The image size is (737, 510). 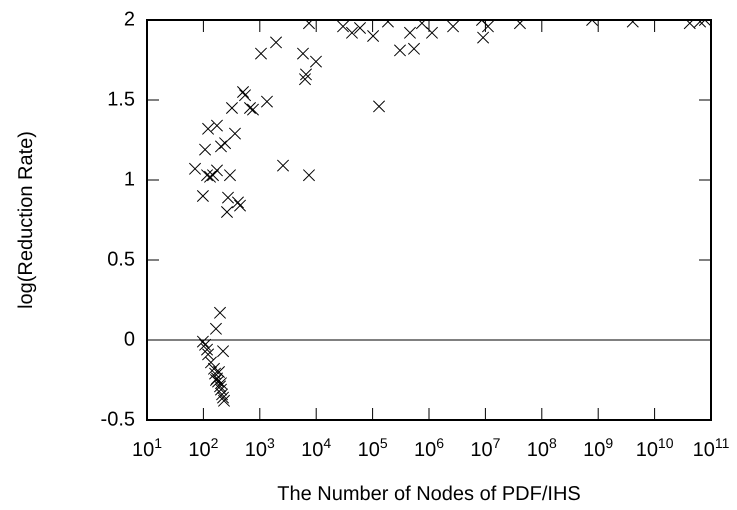 I want to click on x-axis-title: The Number of Nodes of PDF/IHS, so click(x=429, y=494).